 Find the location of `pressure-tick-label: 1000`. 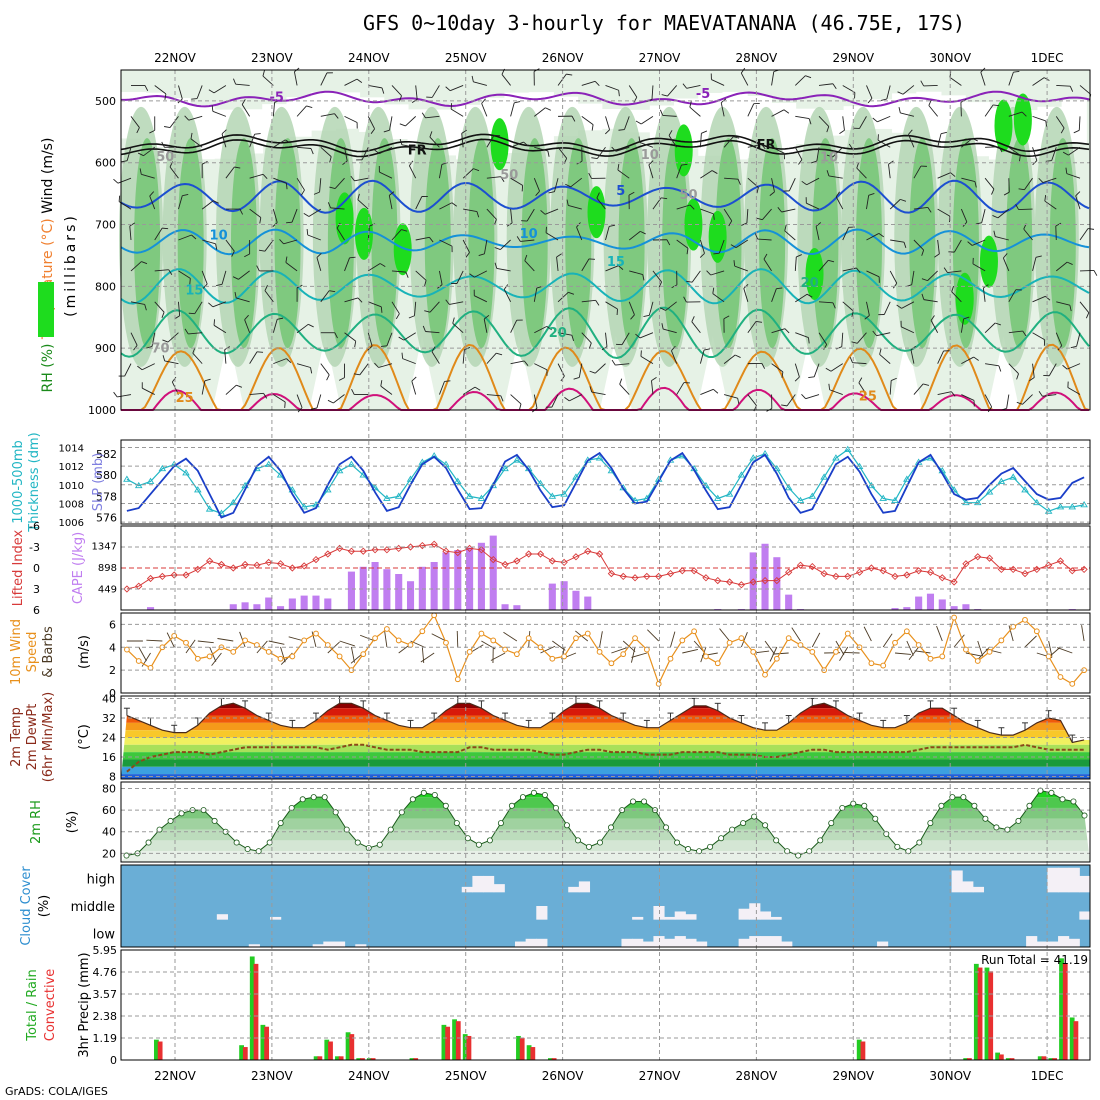

pressure-tick-label: 1000 is located at coordinates (102, 410).